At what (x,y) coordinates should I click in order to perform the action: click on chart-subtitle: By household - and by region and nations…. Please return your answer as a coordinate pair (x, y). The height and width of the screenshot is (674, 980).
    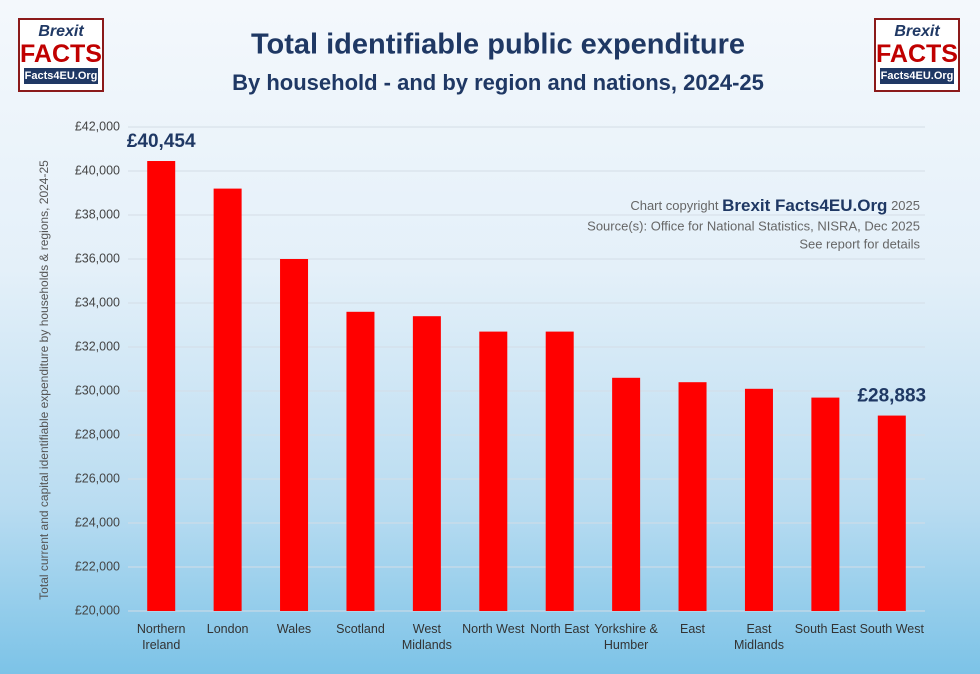
    Looking at the image, I should click on (498, 82).